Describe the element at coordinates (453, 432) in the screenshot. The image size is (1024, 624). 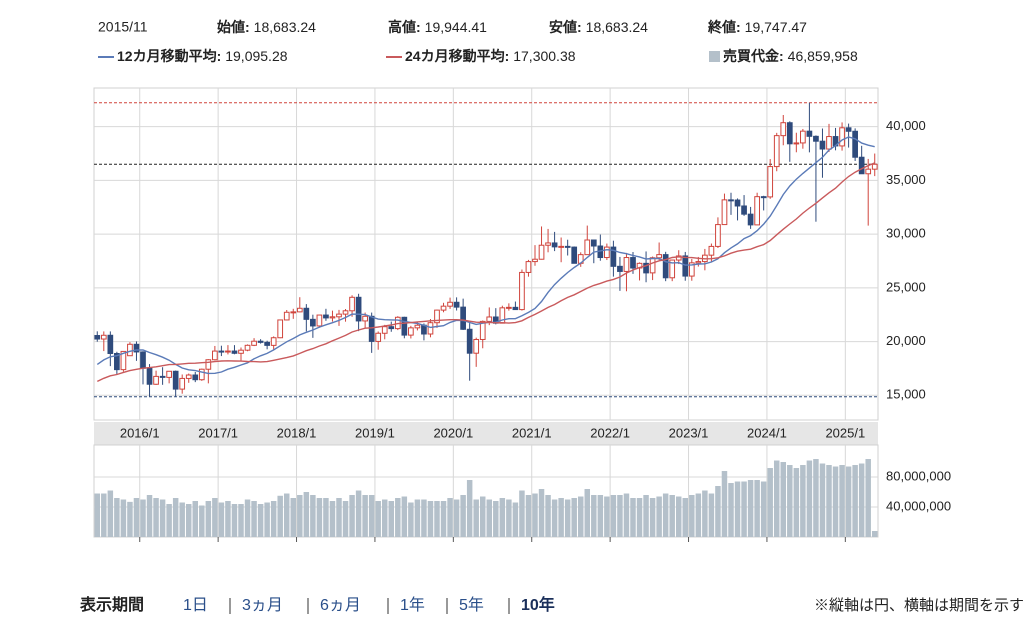
I see `x-tick-label: 2020/1` at that location.